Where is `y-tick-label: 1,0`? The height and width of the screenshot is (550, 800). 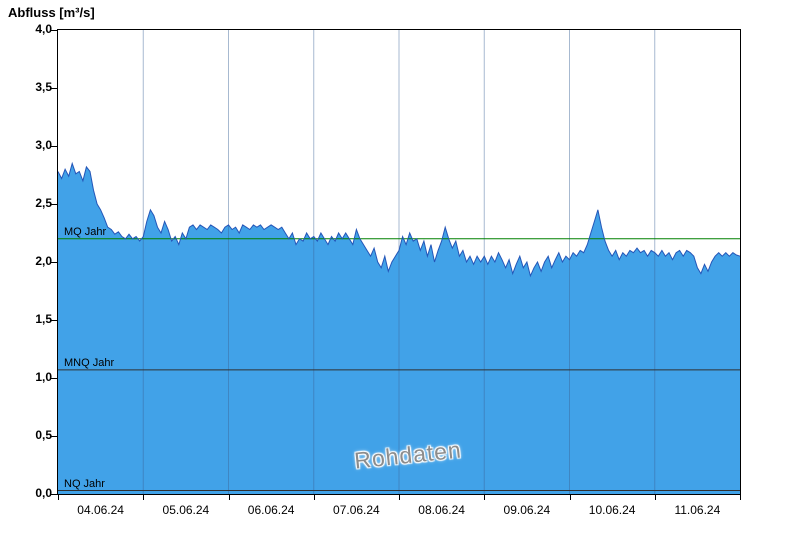 y-tick-label: 1,0 is located at coordinates (43, 377).